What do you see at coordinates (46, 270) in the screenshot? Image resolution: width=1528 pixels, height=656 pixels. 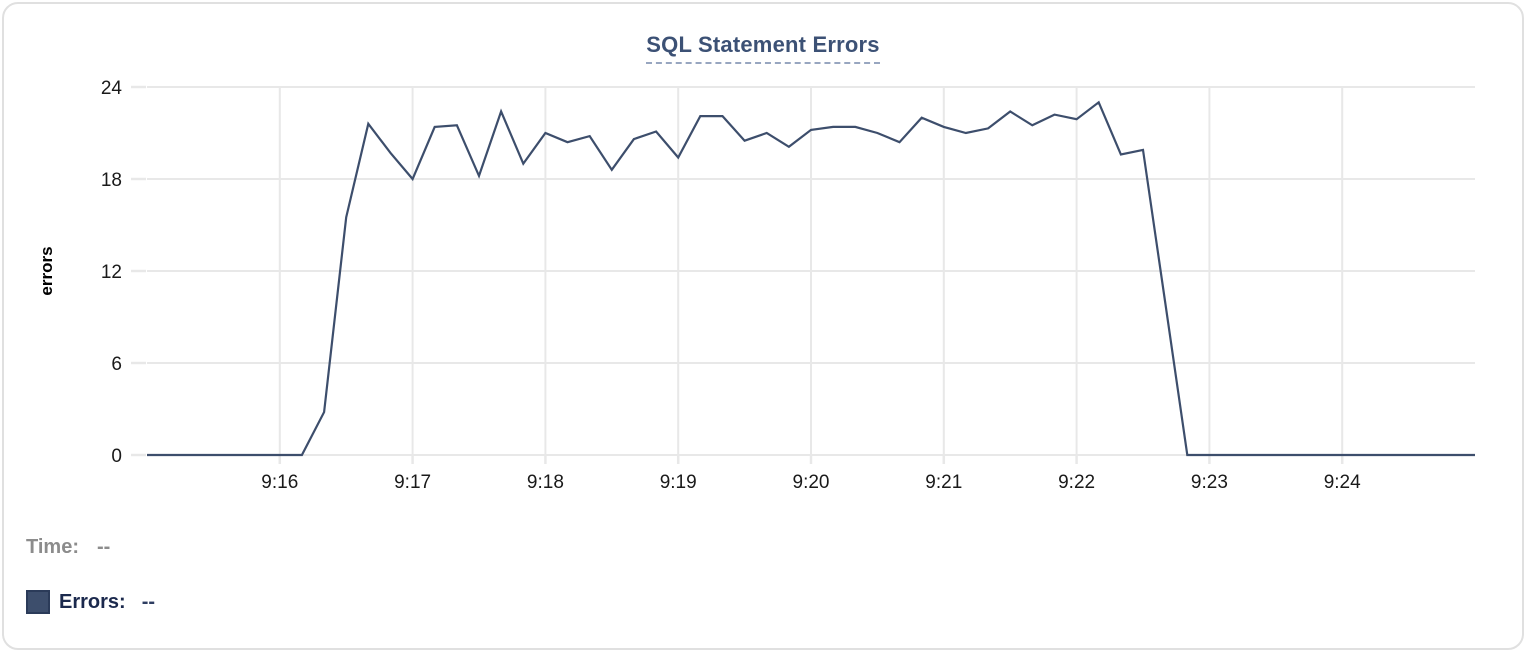 I see `y-axis-label: errors` at bounding box center [46, 270].